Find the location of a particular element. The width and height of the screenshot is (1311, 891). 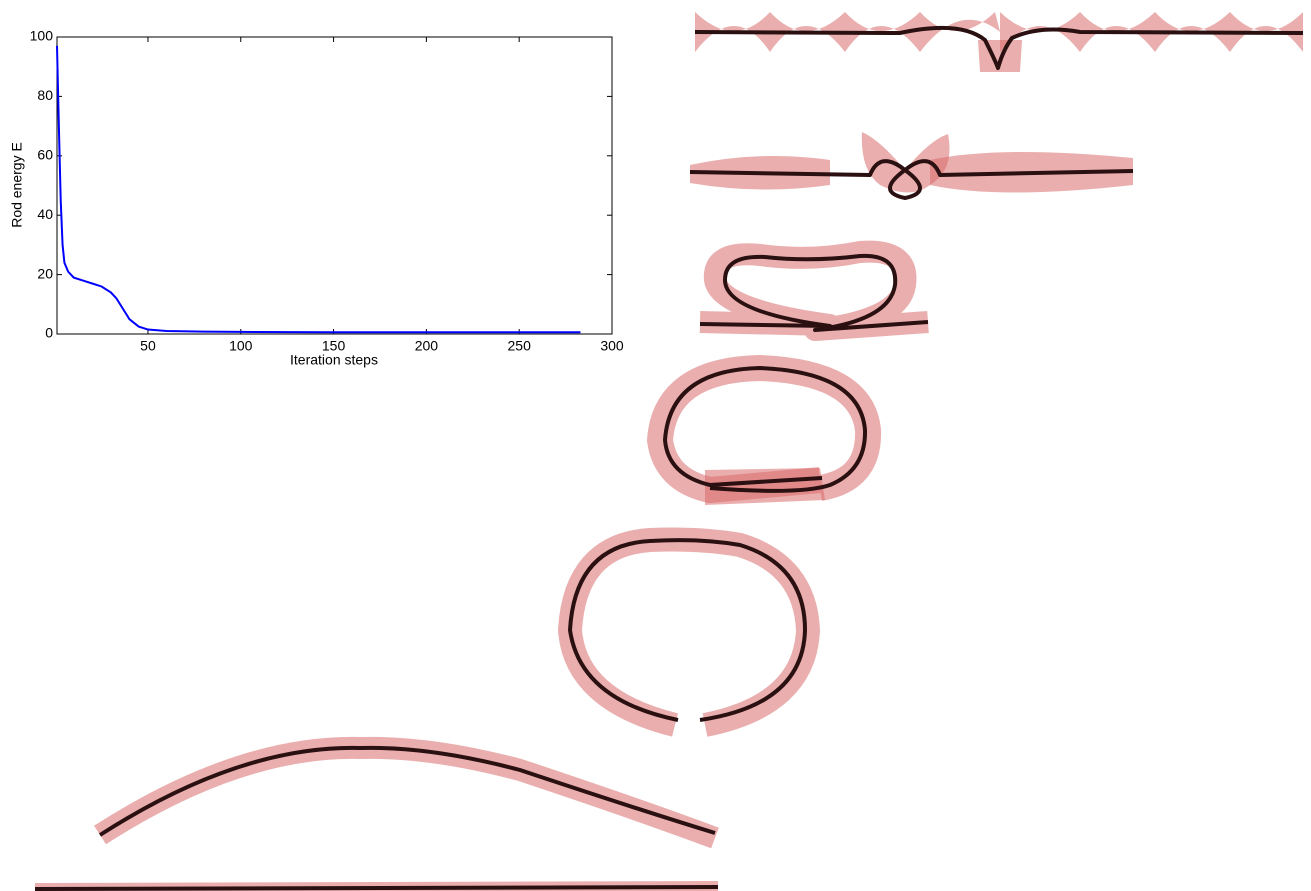

y-tick-label: 100 is located at coordinates (42, 36).